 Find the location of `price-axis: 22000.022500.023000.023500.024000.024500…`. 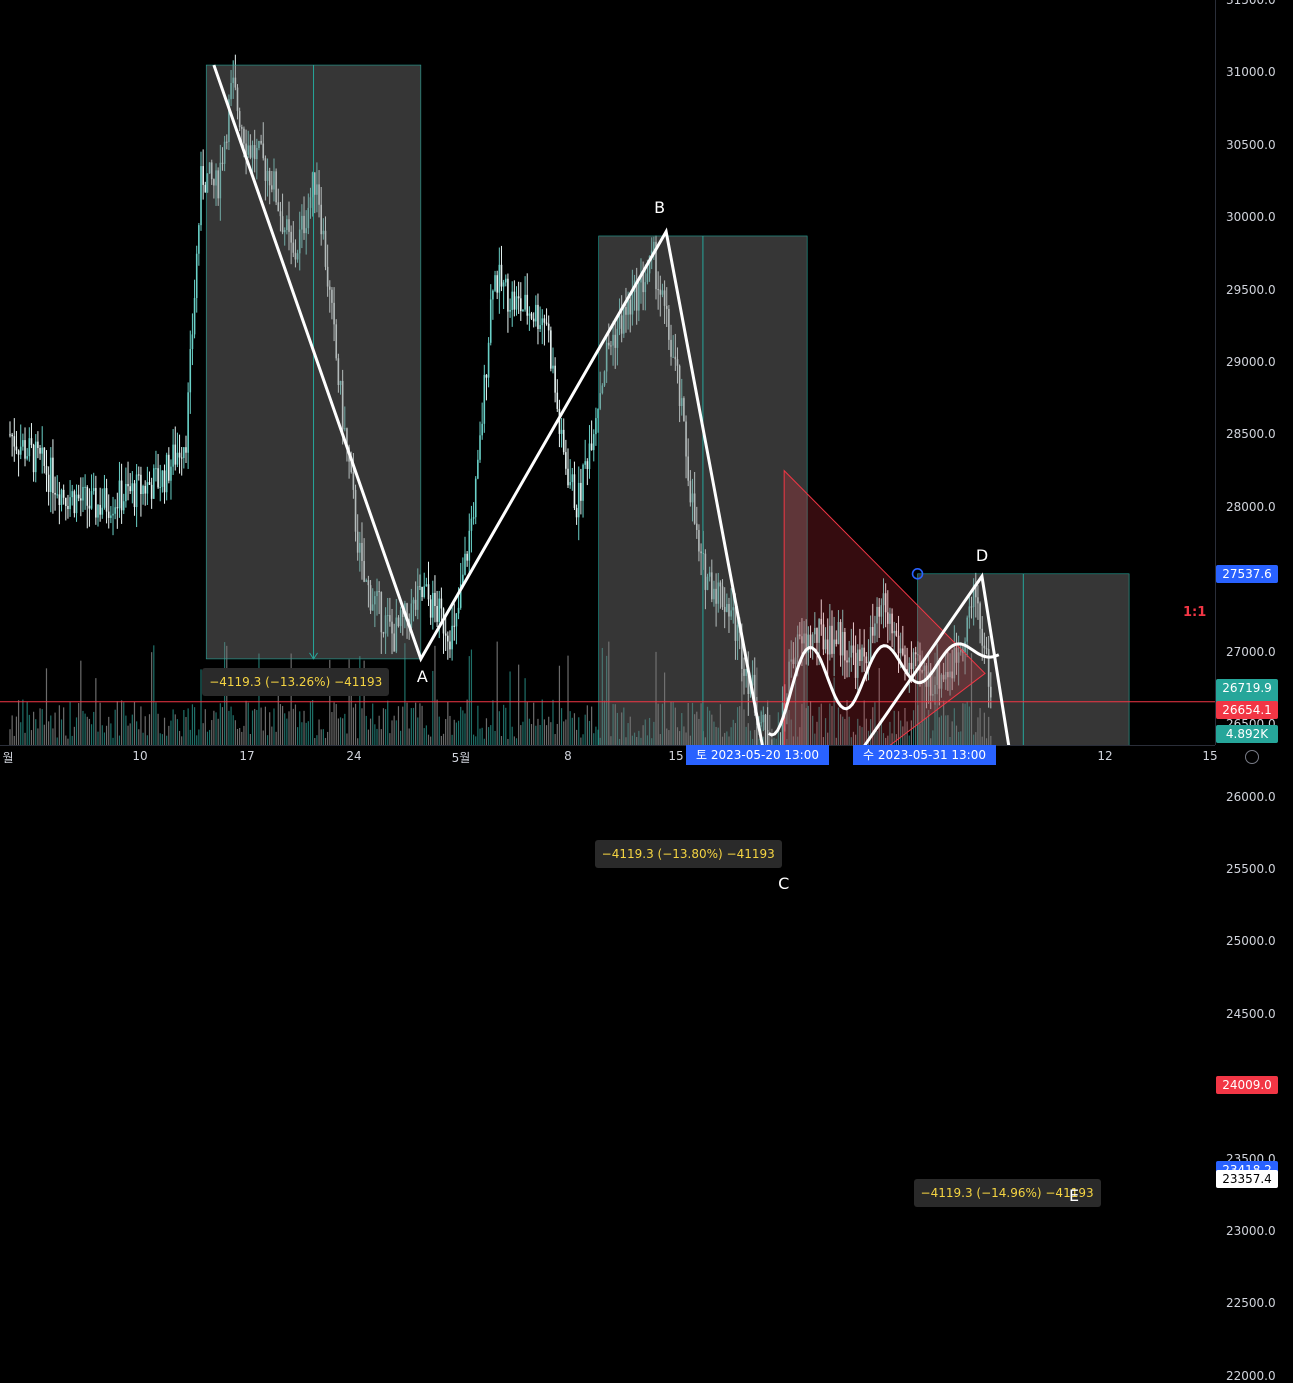

price-axis: 22000.022500.023000.023500.024000.024500… is located at coordinates (1254, 691).